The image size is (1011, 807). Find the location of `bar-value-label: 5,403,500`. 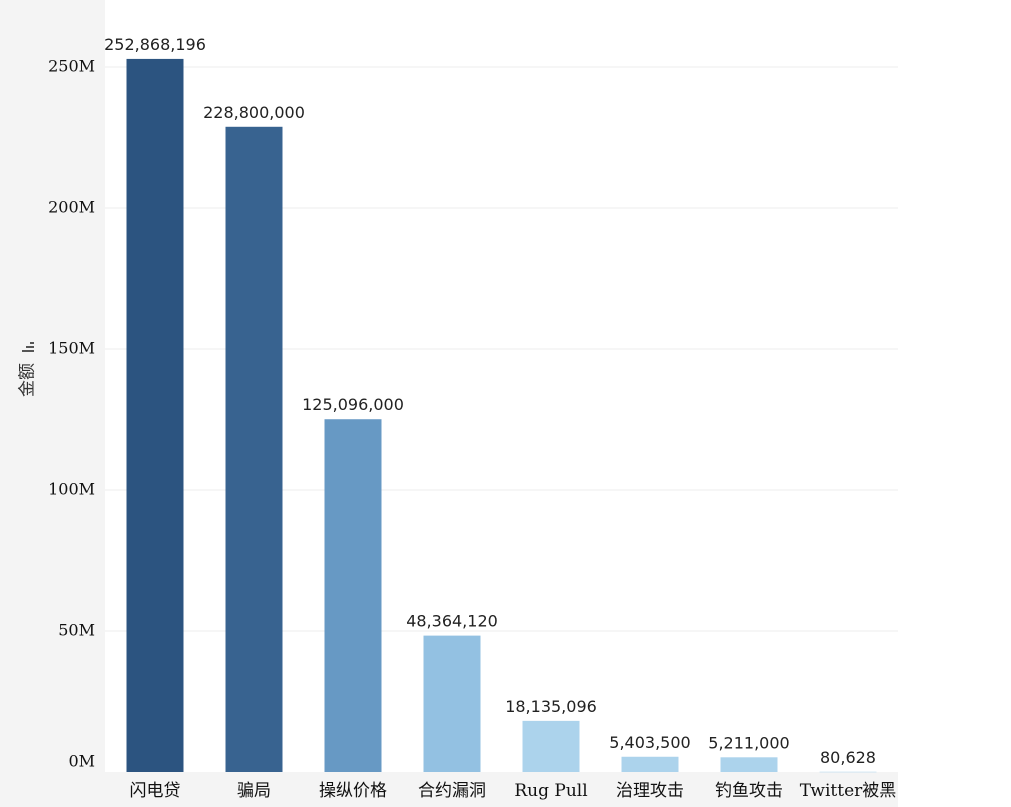

bar-value-label: 5,403,500 is located at coordinates (649, 742).